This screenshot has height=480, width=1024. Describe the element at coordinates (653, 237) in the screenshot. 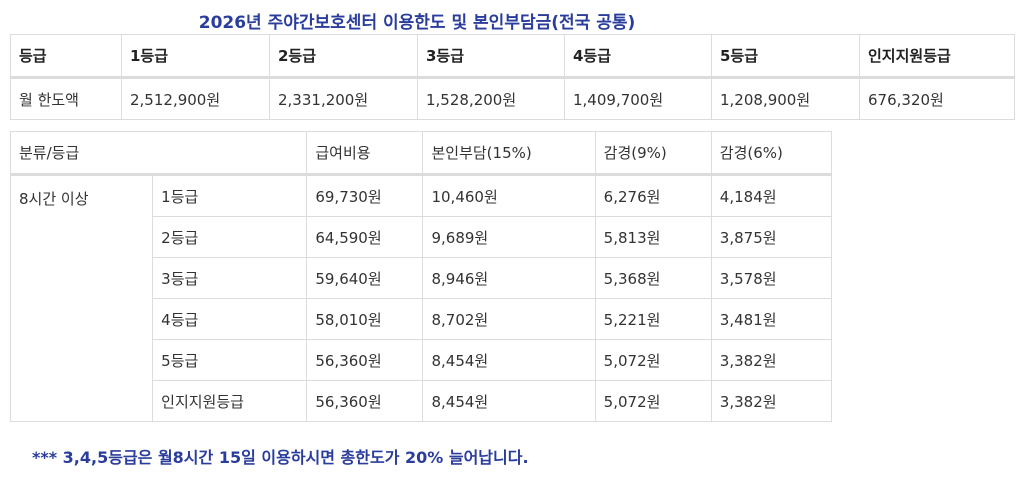

I see `table-cell: 5,813원` at that location.